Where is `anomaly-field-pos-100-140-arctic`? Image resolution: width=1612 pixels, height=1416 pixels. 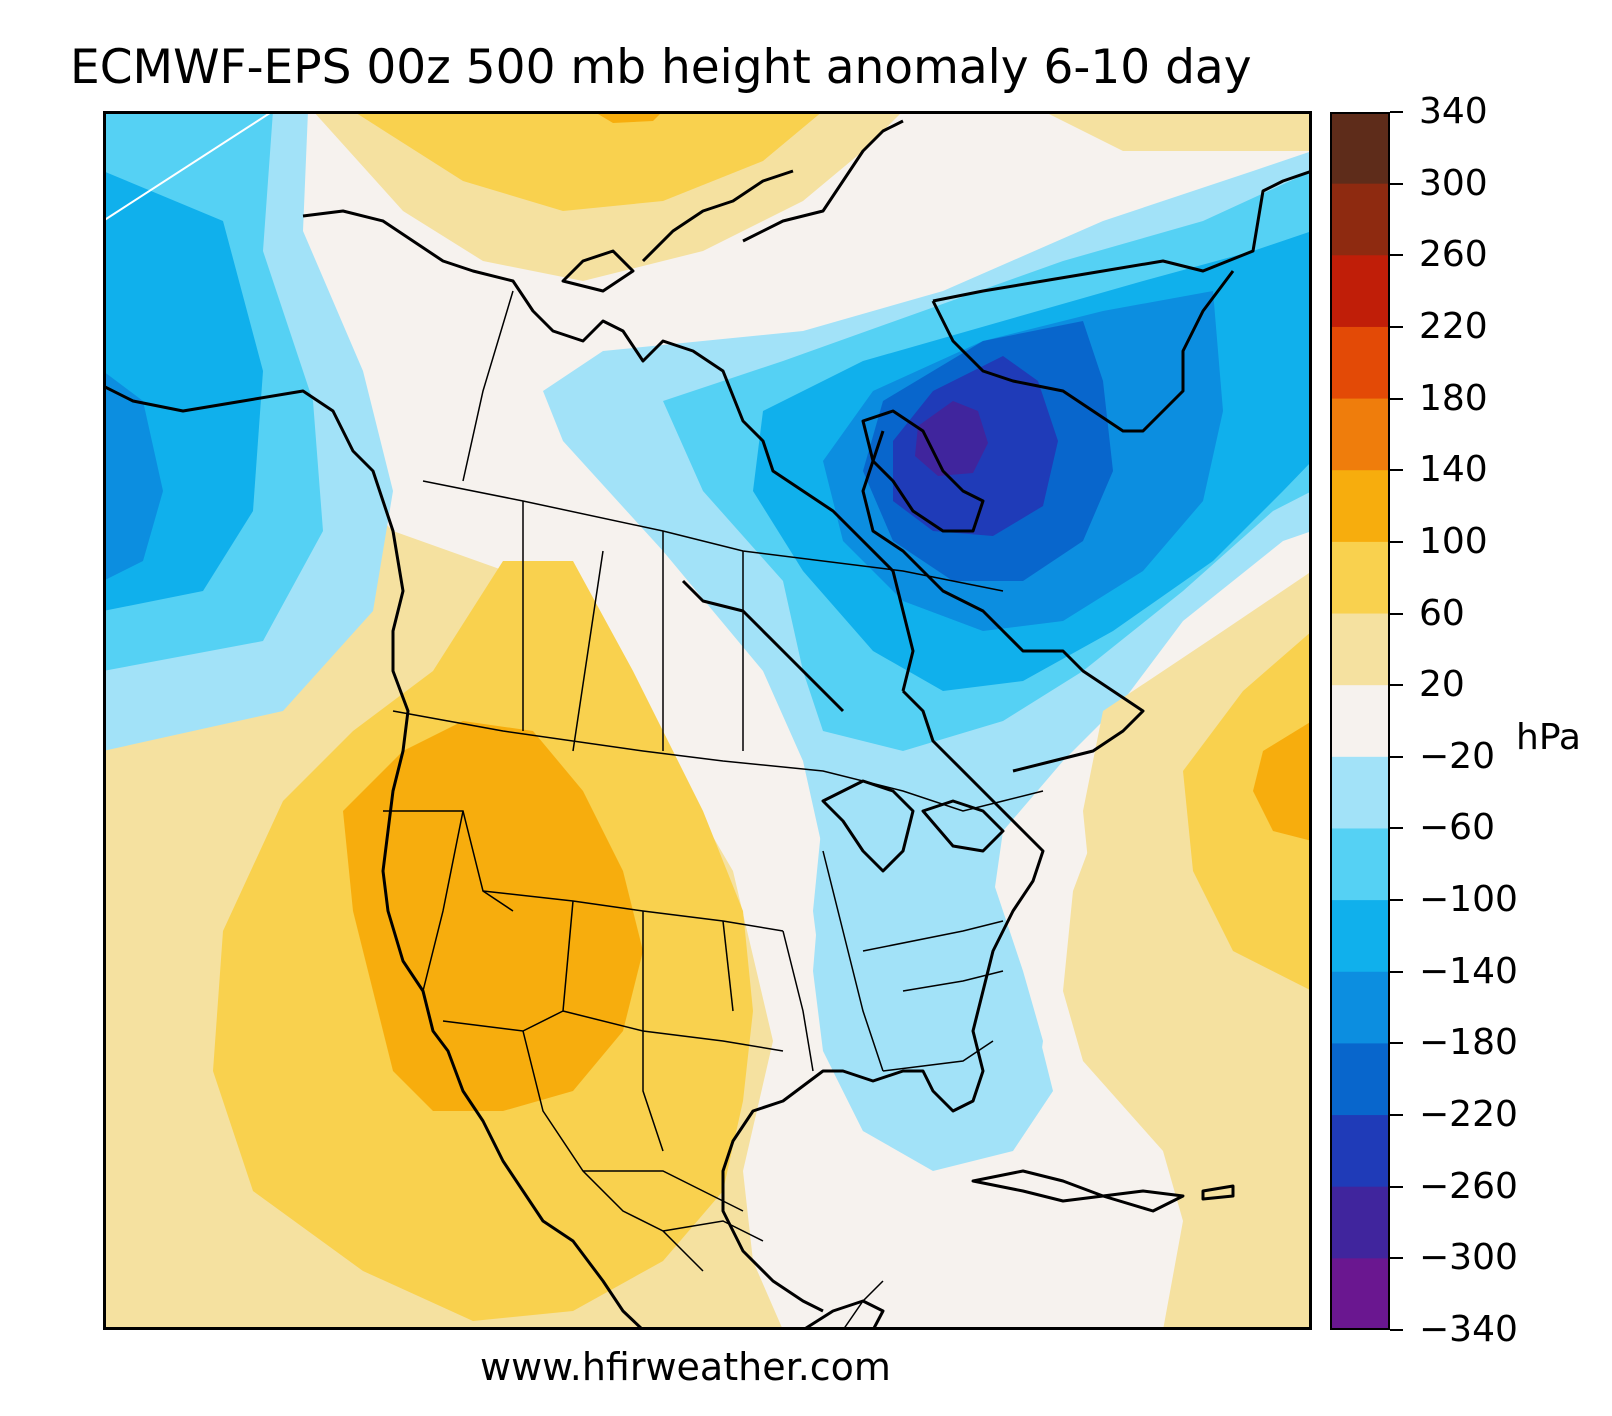
anomaly-field-pos-100-140-arctic is located at coordinates (628, 117).